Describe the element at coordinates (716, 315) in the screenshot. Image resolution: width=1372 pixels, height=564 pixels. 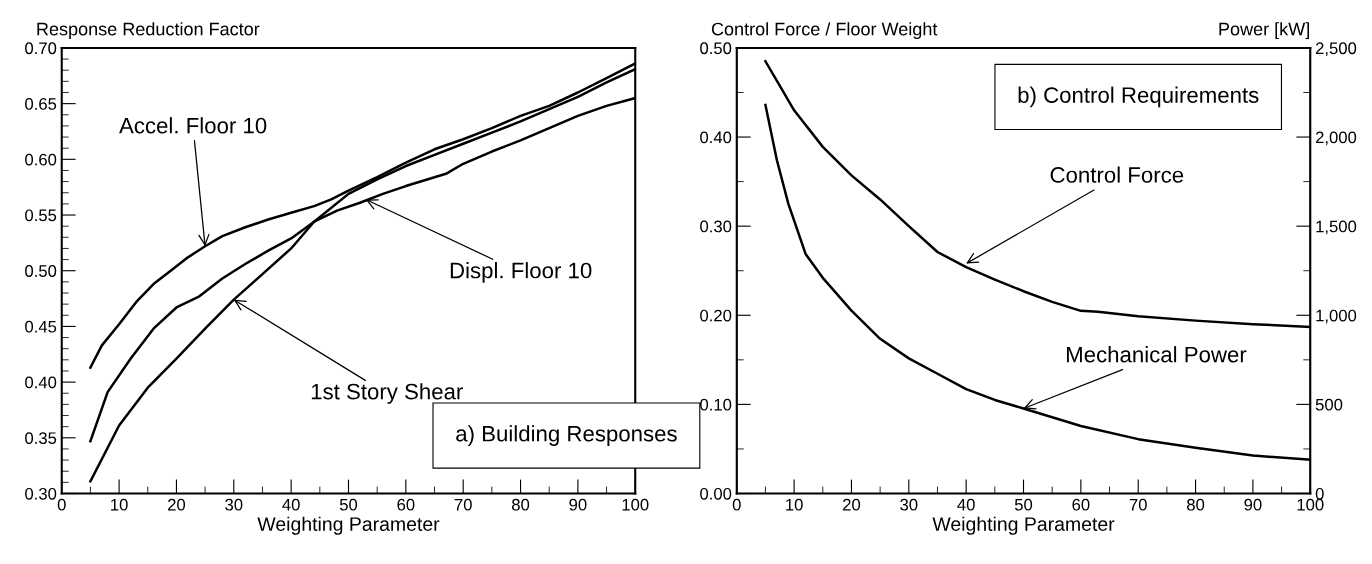
I see `y-tick-label: 0.20` at that location.